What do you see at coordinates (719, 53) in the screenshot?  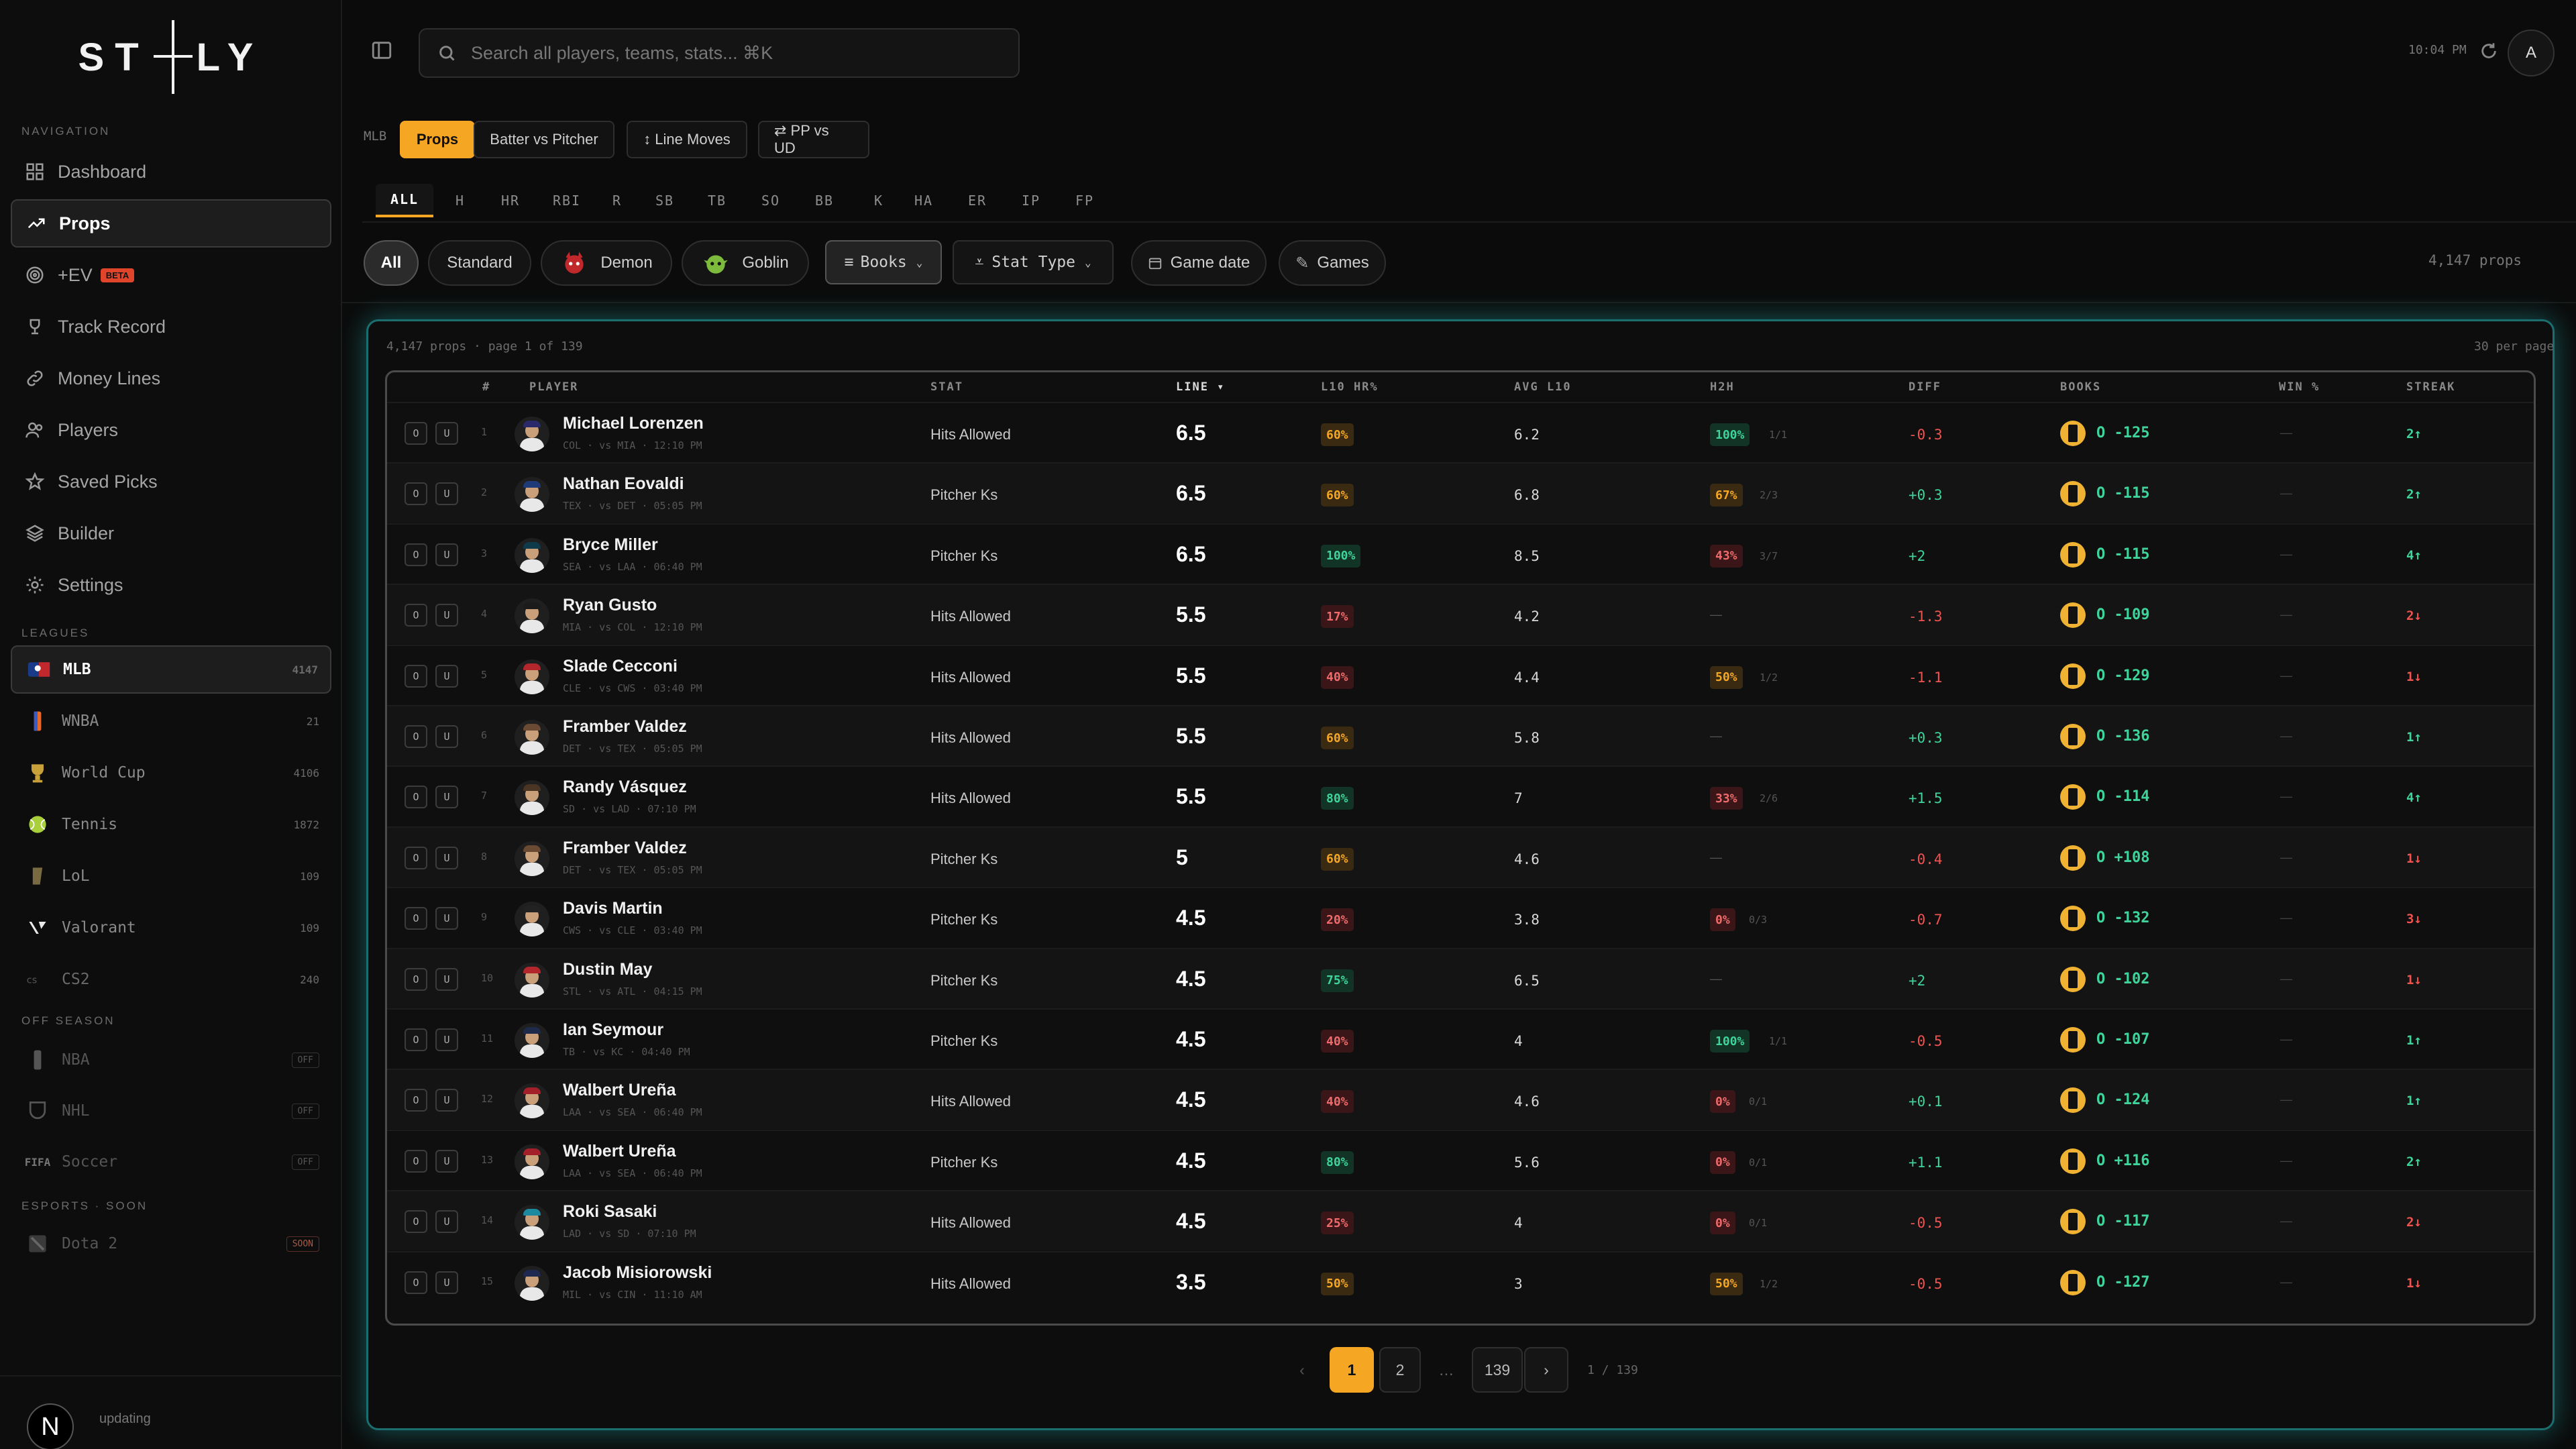 I see `search-input: Search all players, teams, stats... ⌘K` at bounding box center [719, 53].